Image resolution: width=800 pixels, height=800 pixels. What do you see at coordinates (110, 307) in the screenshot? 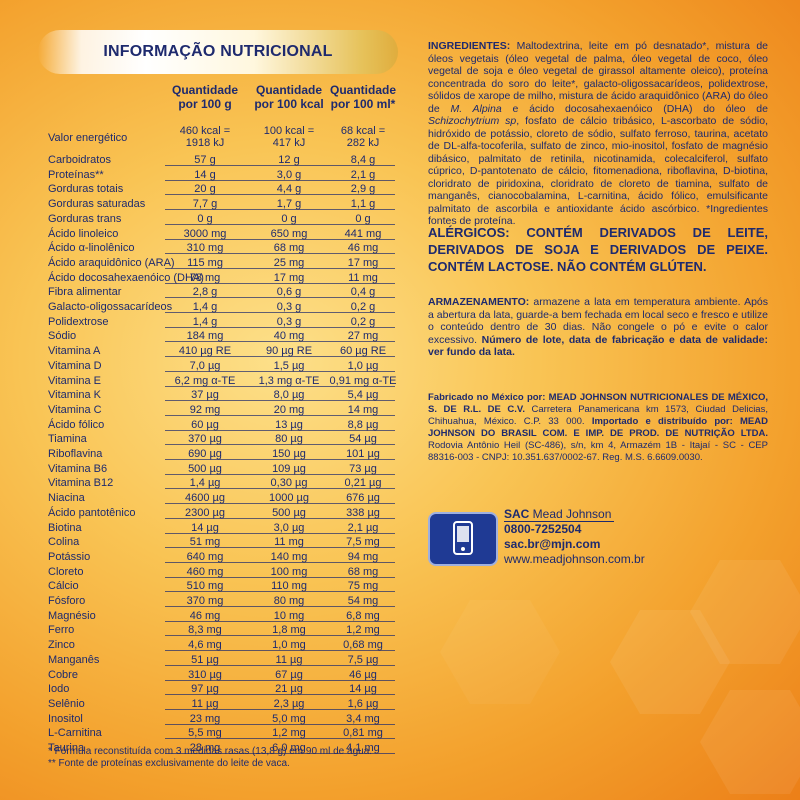
I see `row-label: Galacto-oligossacarídeos` at bounding box center [110, 307].